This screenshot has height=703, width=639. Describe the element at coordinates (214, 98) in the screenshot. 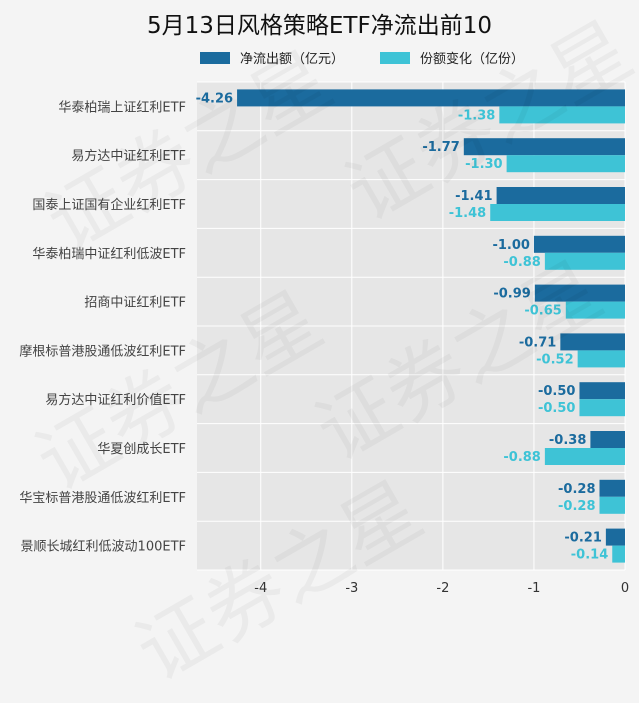

I see `net-outflow-value-label: -4.26` at that location.